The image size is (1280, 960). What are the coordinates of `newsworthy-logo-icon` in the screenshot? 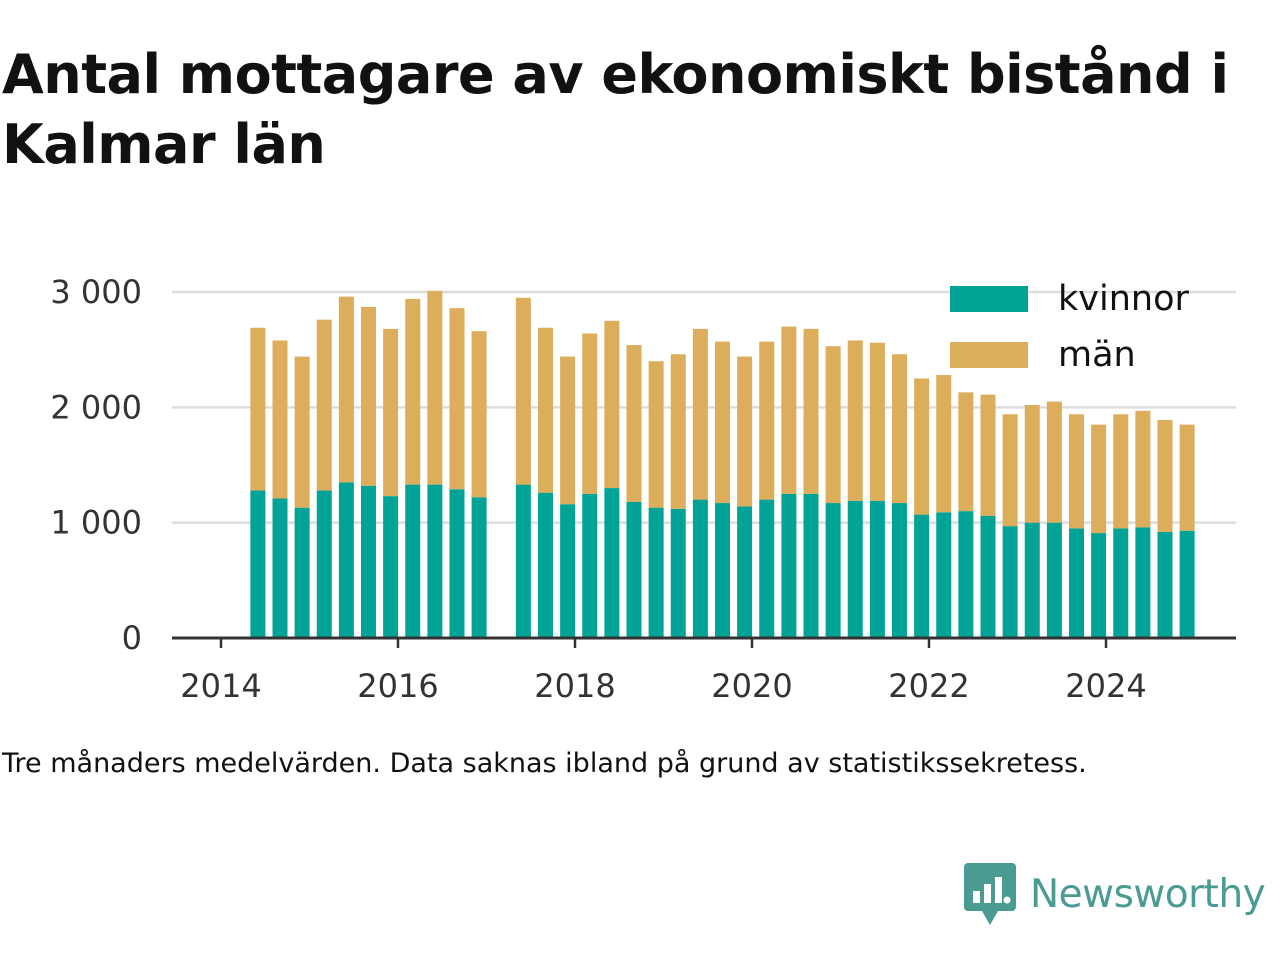 It's located at (990, 894).